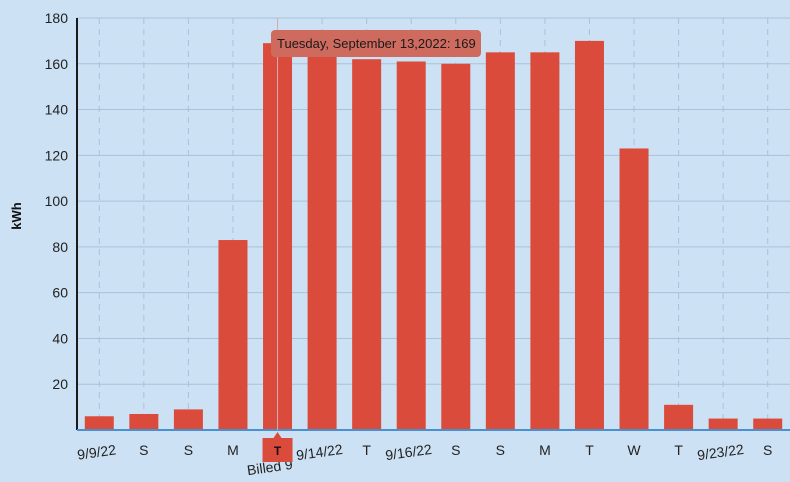 This screenshot has width=790, height=482. I want to click on tooltip-pointer, so click(275, 44).